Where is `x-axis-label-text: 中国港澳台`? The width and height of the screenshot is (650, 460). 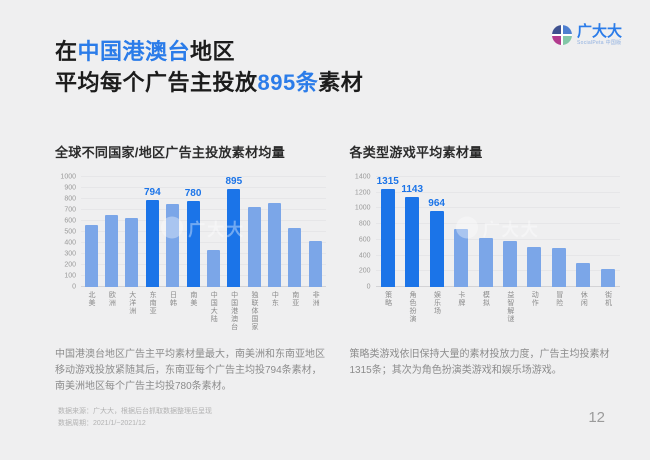 x-axis-label-text: 中国港澳台 is located at coordinates (234, 311).